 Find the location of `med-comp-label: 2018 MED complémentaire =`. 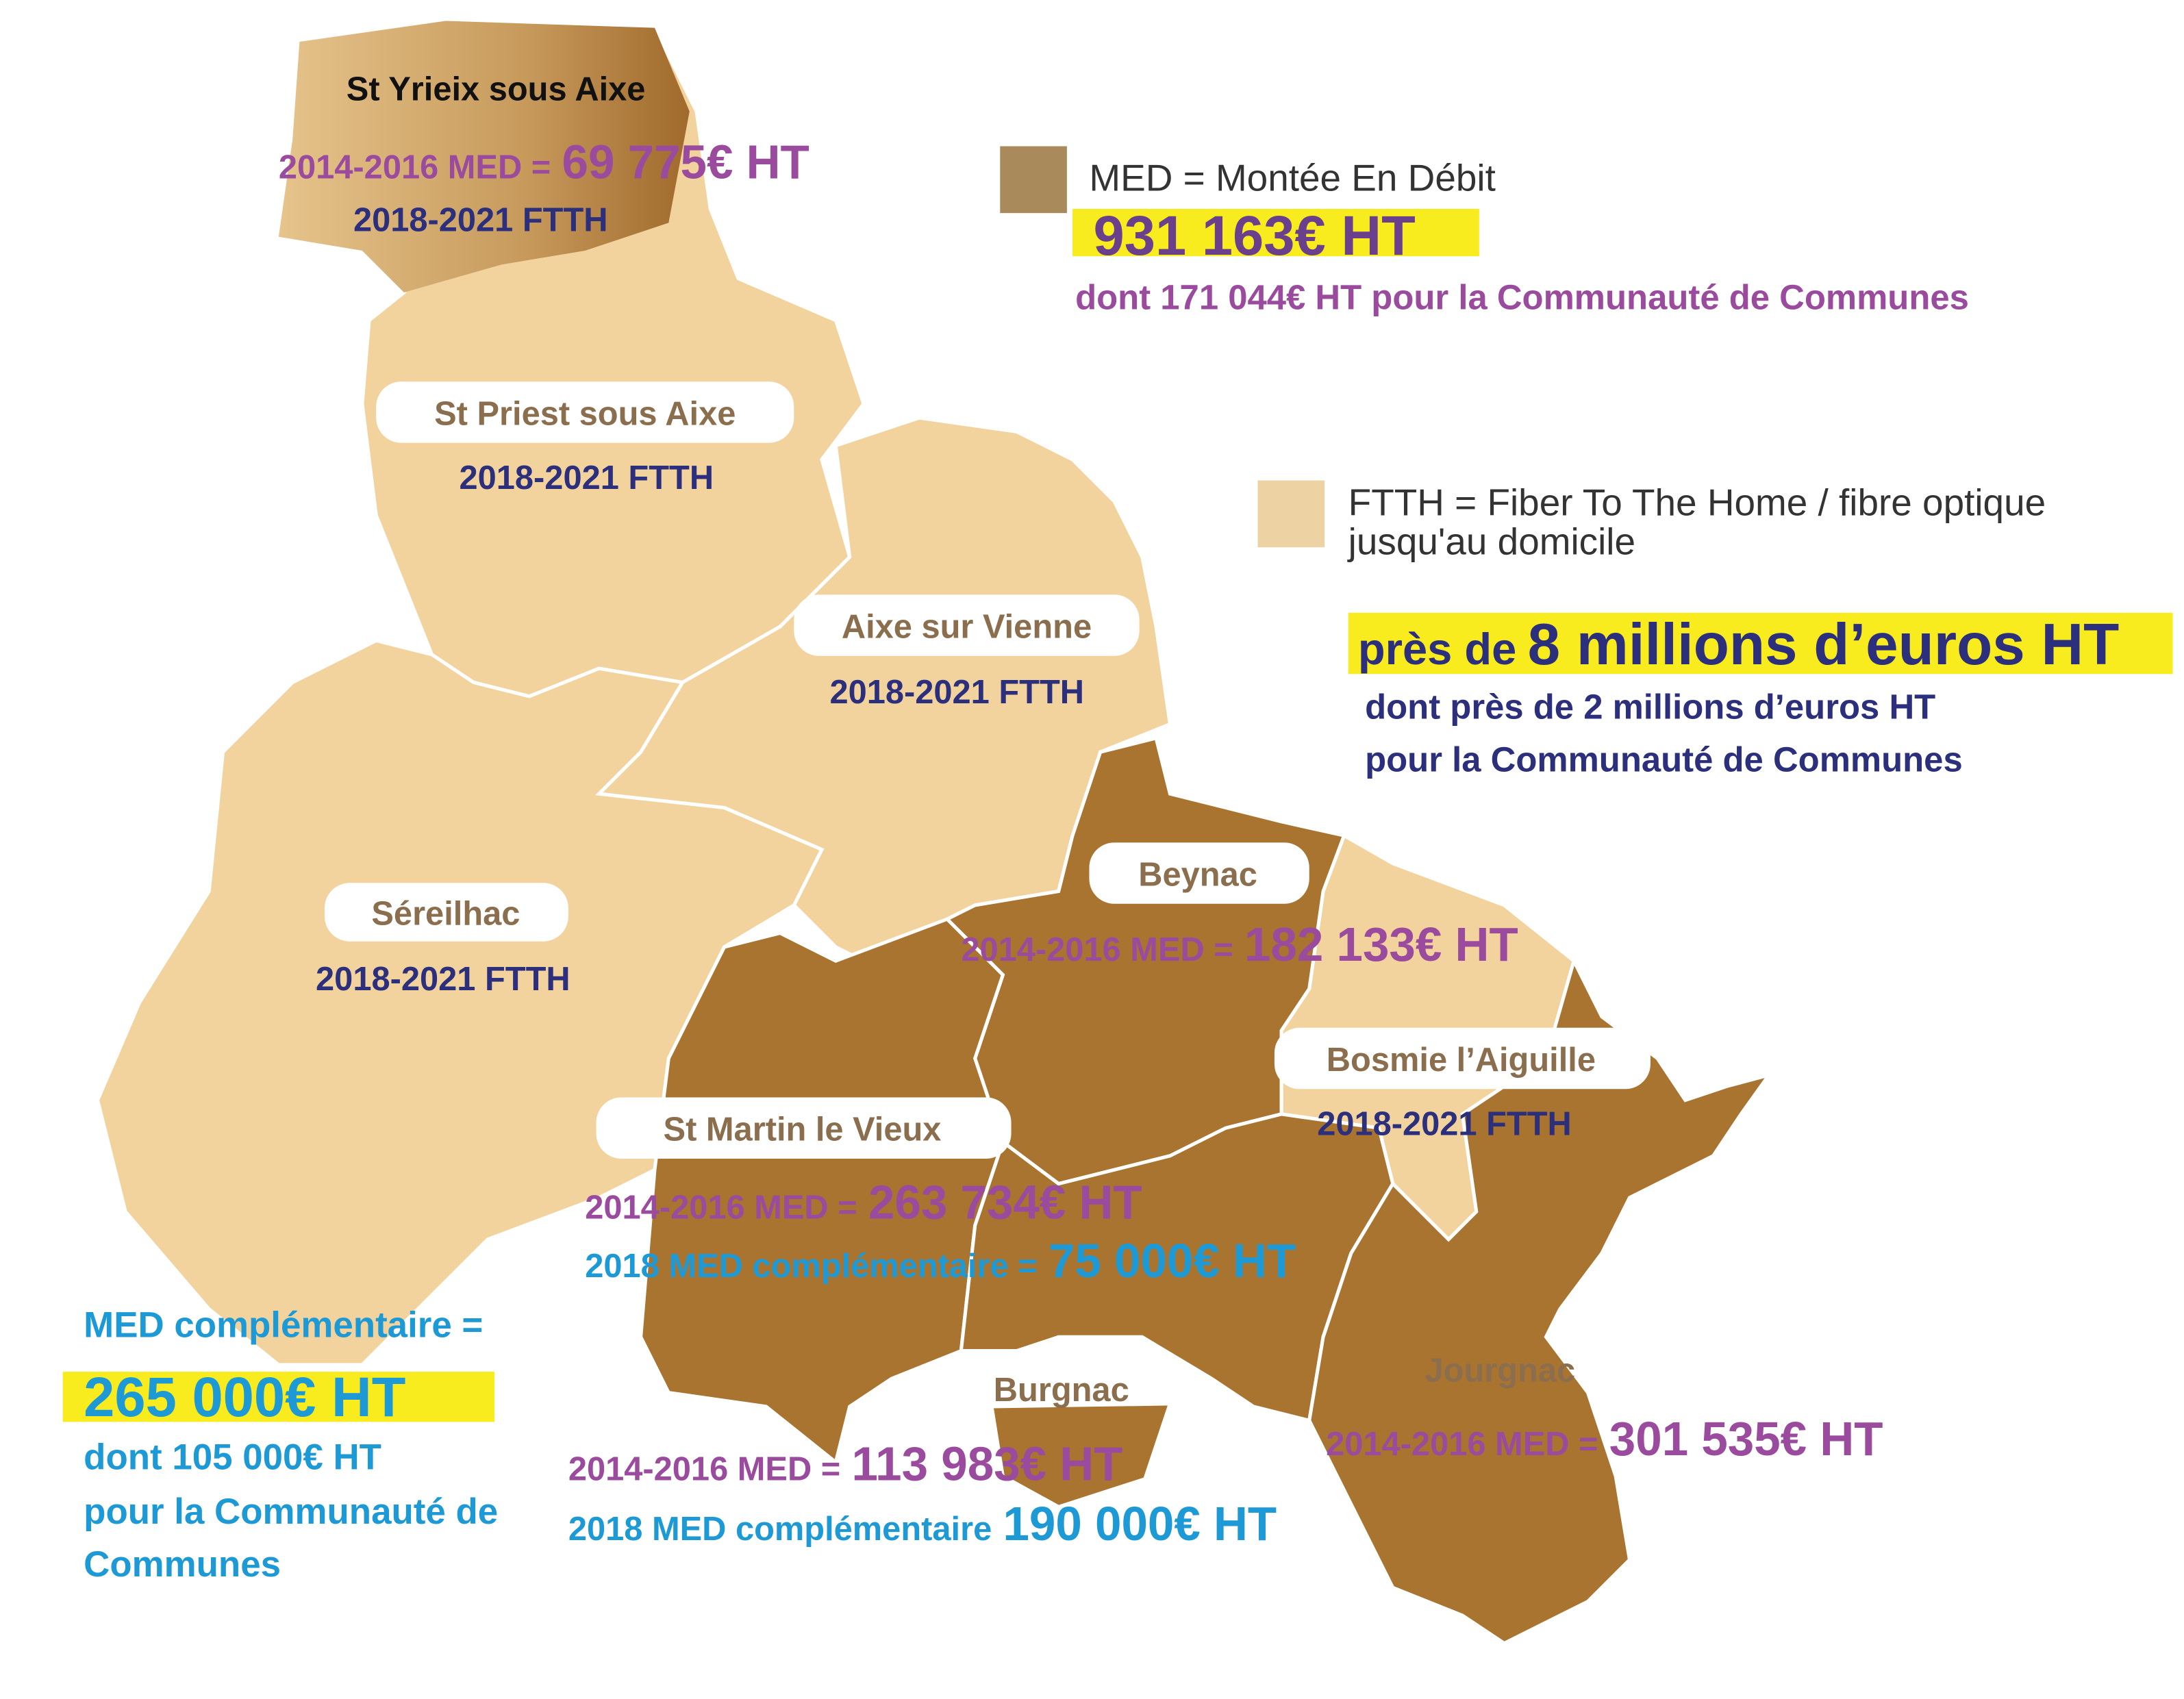

med-comp-label: 2018 MED complémentaire = is located at coordinates (811, 1266).